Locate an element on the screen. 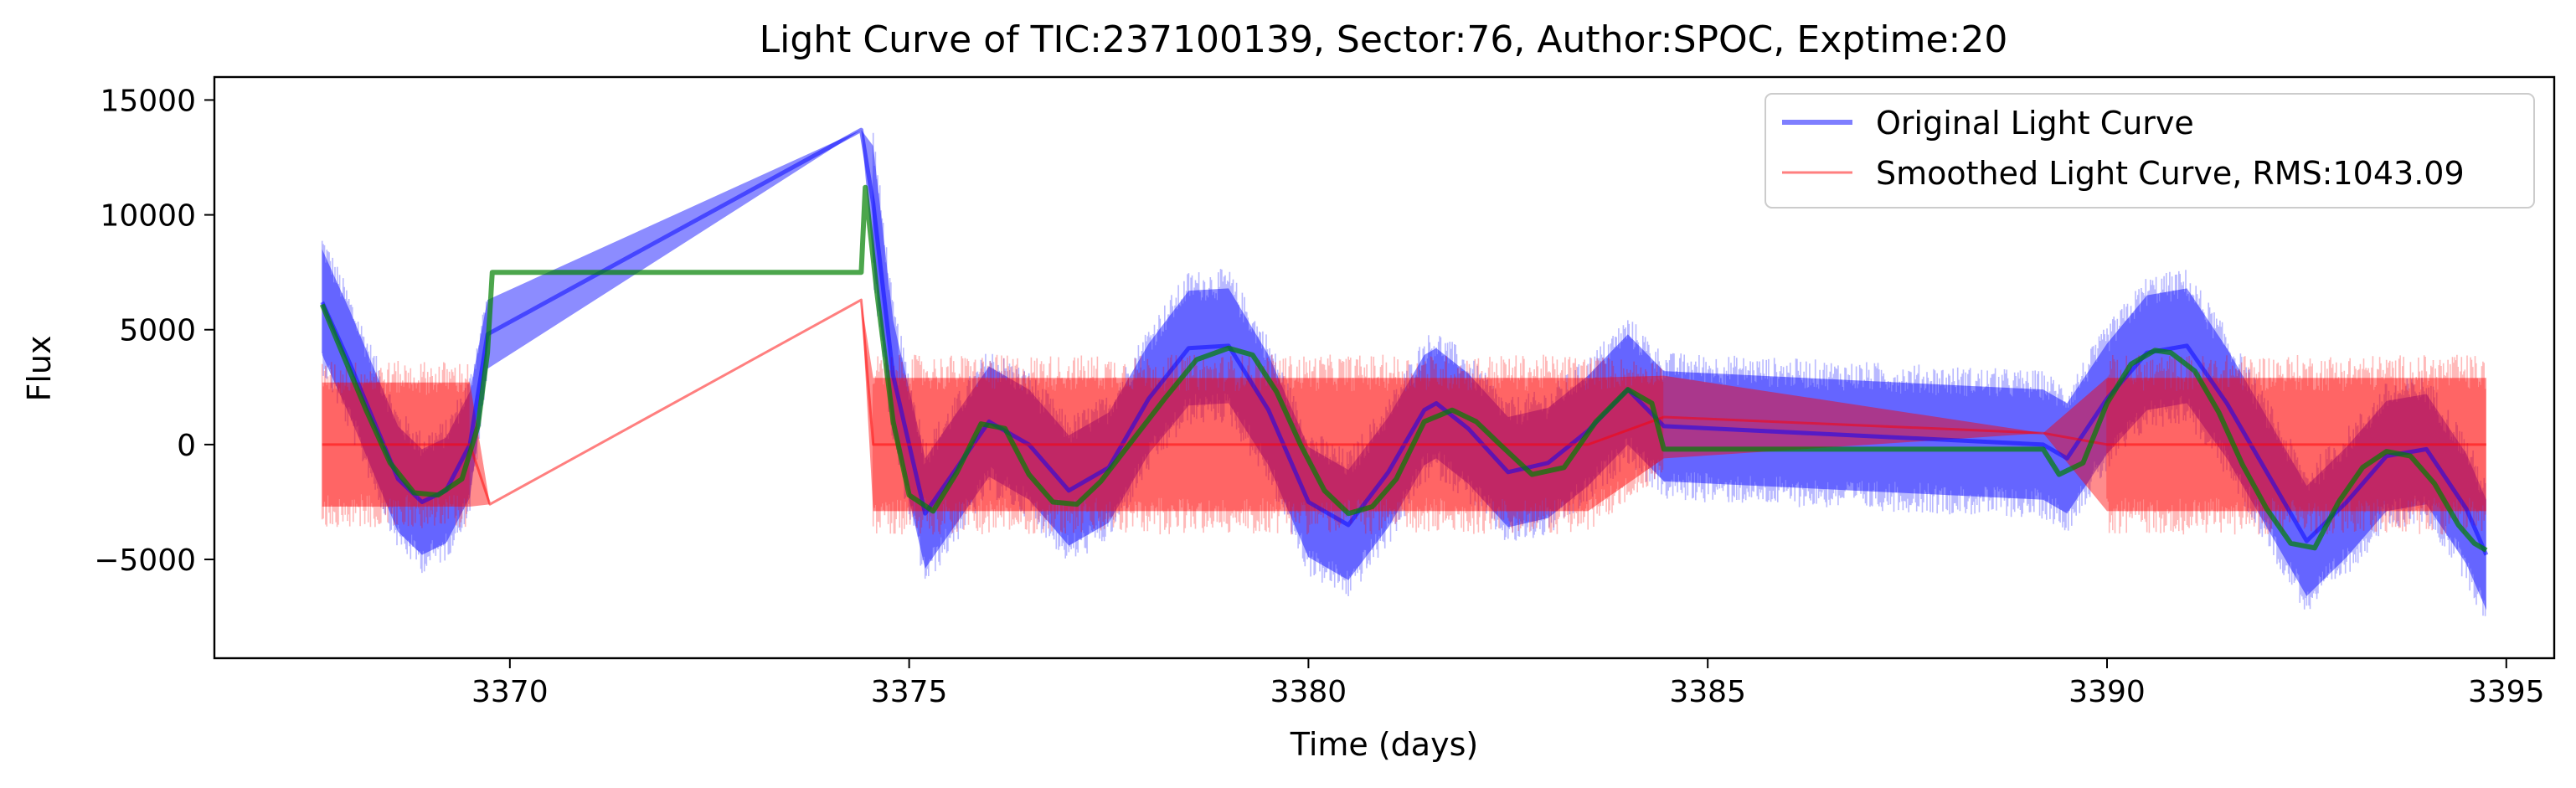 This screenshot has width=2576, height=788. x-tick-label: 3380 is located at coordinates (1308, 692).